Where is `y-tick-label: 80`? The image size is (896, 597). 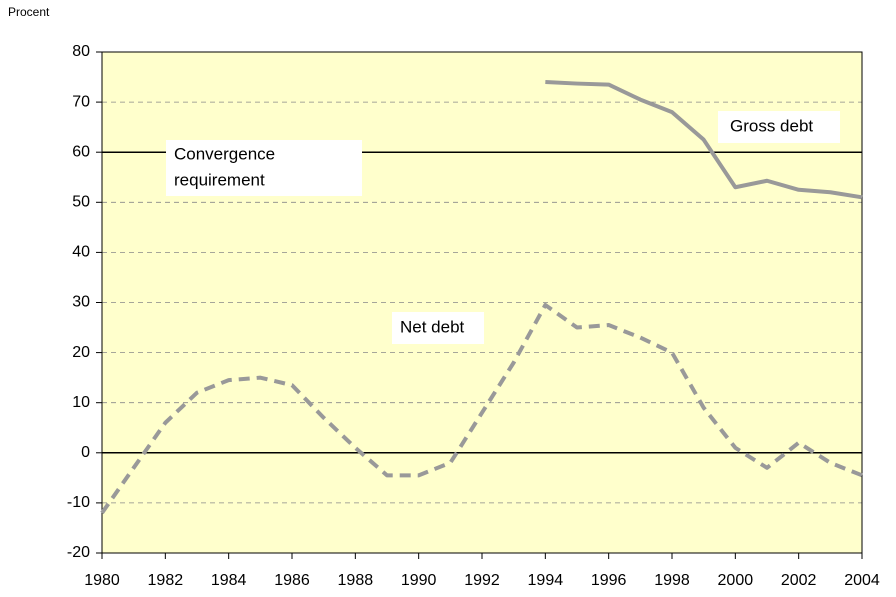
y-tick-label: 80 is located at coordinates (81, 51).